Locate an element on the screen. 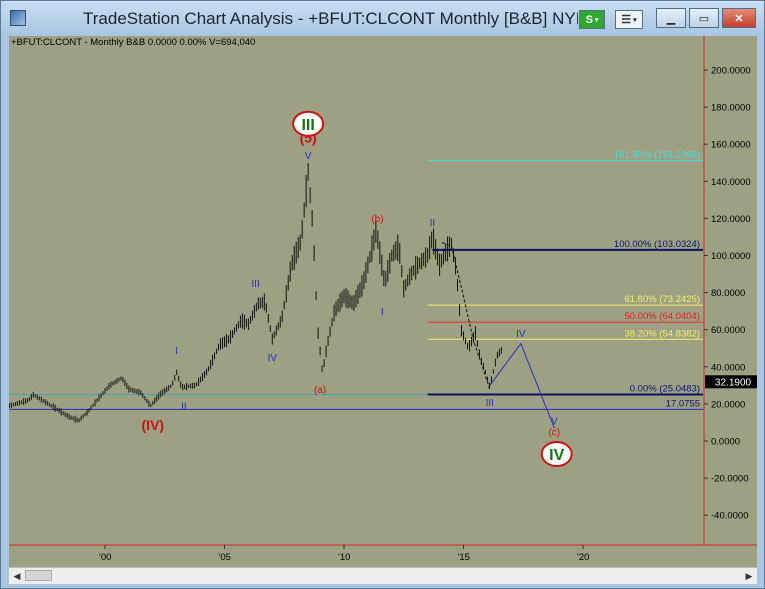 The width and height of the screenshot is (765, 589). x-tick-label: '05 is located at coordinates (225, 557).